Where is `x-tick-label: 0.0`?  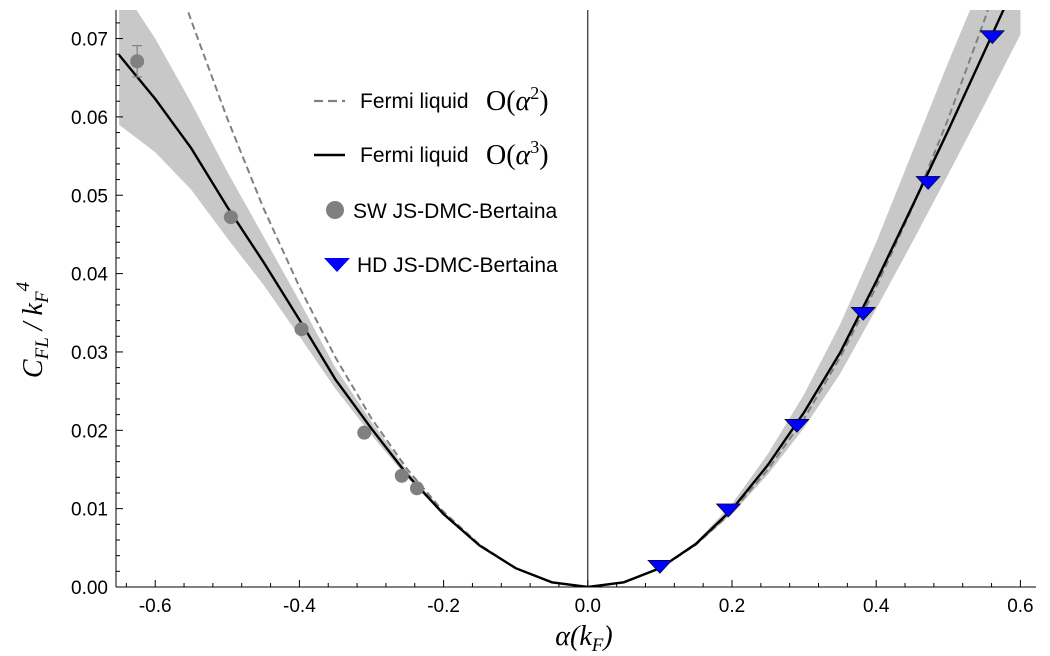
x-tick-label: 0.0 is located at coordinates (588, 606).